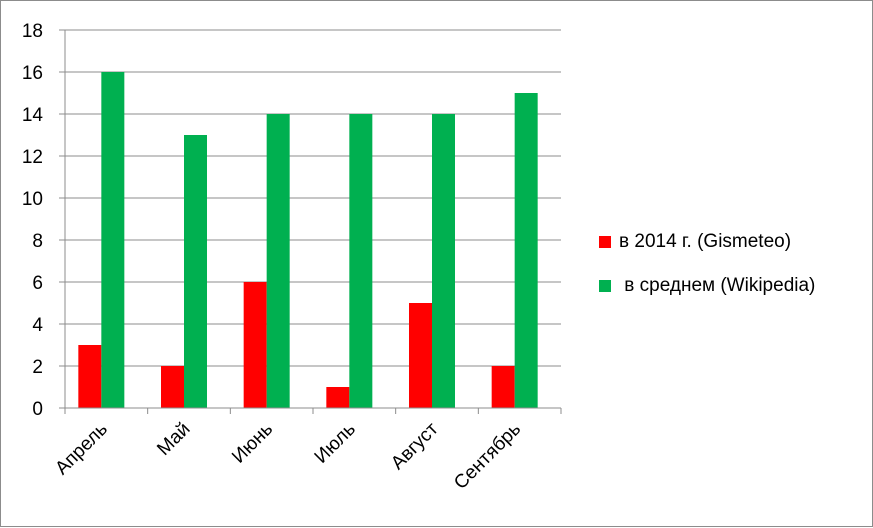  What do you see at coordinates (37, 325) in the screenshot?
I see `y-tick-label-4: 4` at bounding box center [37, 325].